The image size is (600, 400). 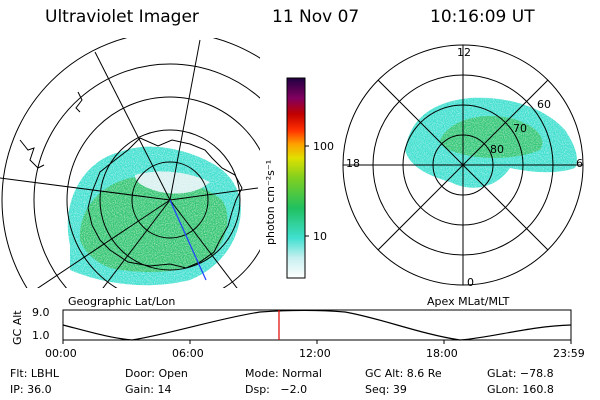 What do you see at coordinates (482, 17) in the screenshot?
I see `time-label: 10:16:09 UT` at bounding box center [482, 17].